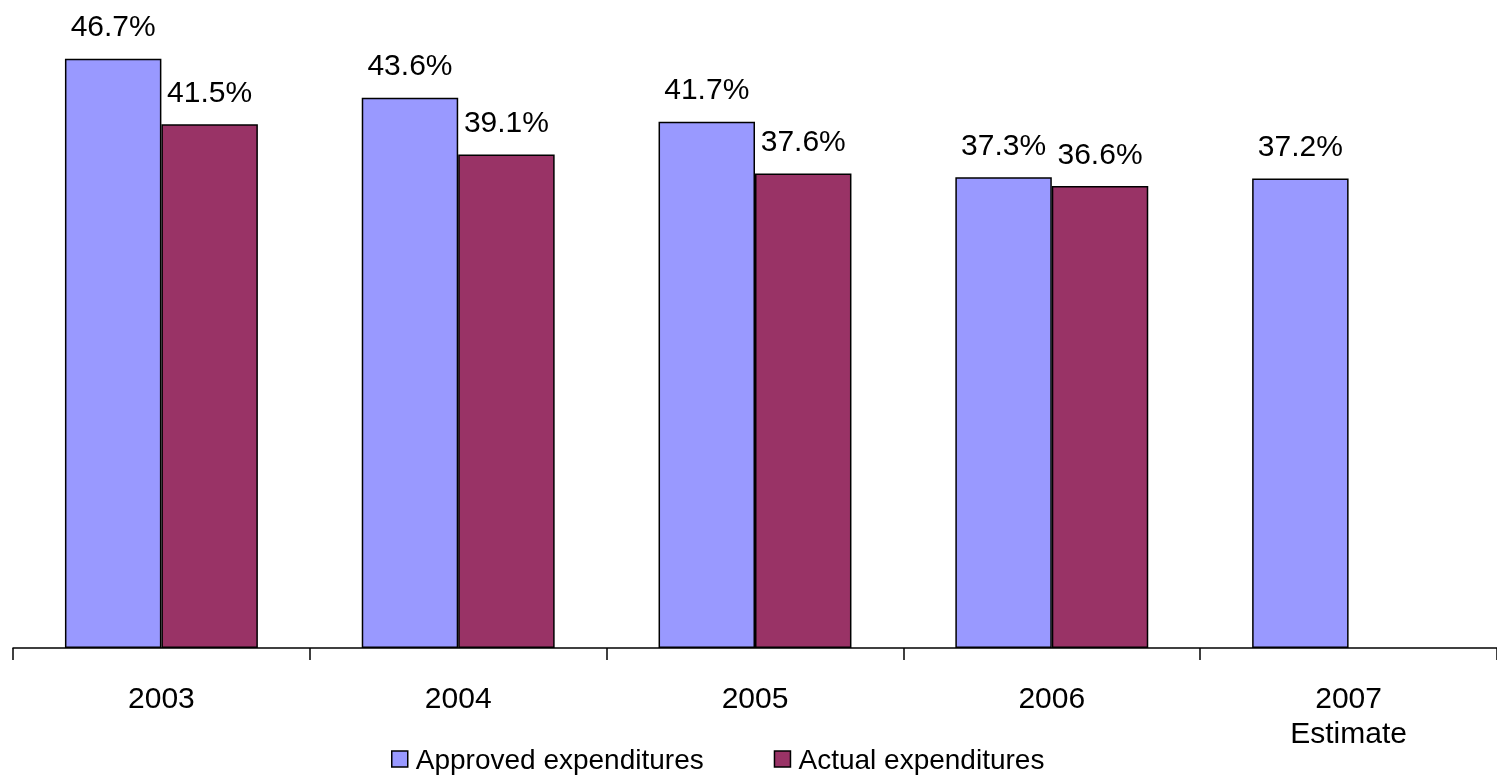 The width and height of the screenshot is (1497, 778). Describe the element at coordinates (210, 91) in the screenshot. I see `data-label: 41.5%` at that location.